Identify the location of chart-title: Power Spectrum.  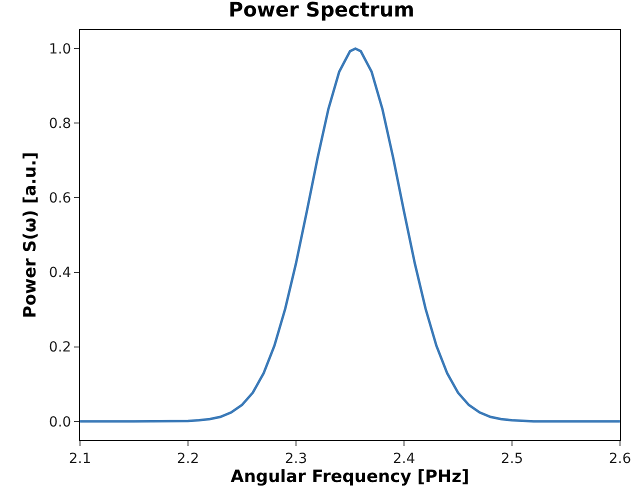
(321, 11).